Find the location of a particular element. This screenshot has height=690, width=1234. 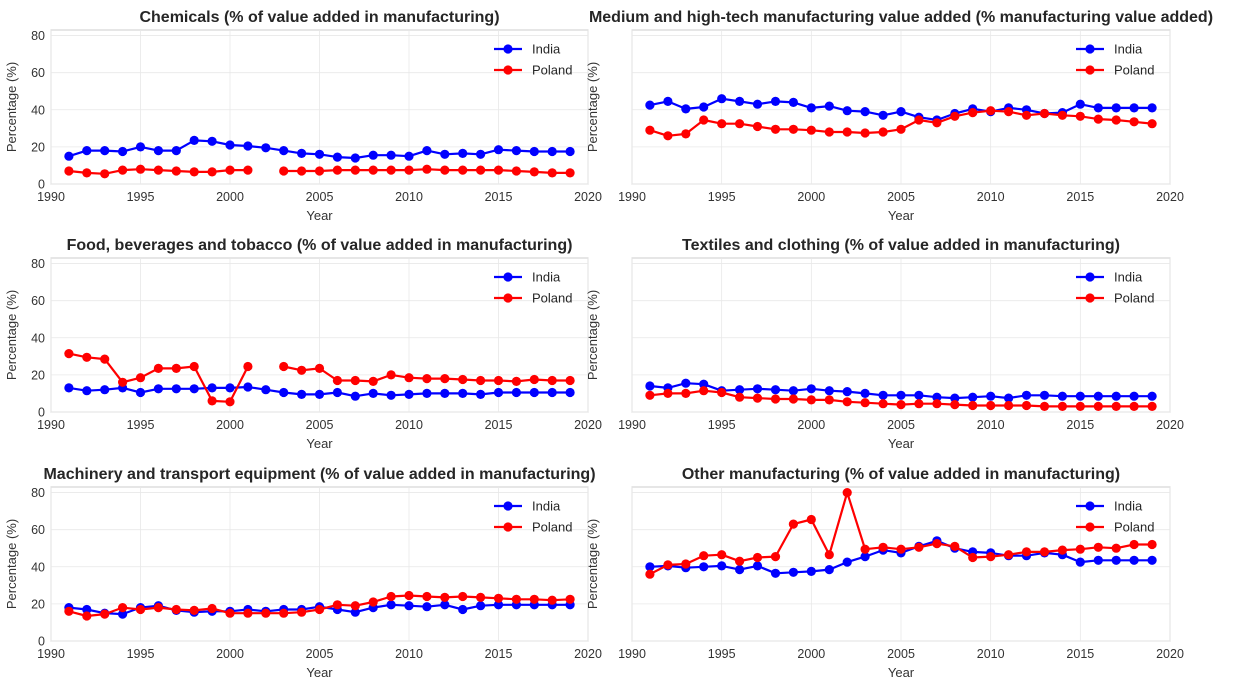

legend-label: India is located at coordinates (1128, 506).